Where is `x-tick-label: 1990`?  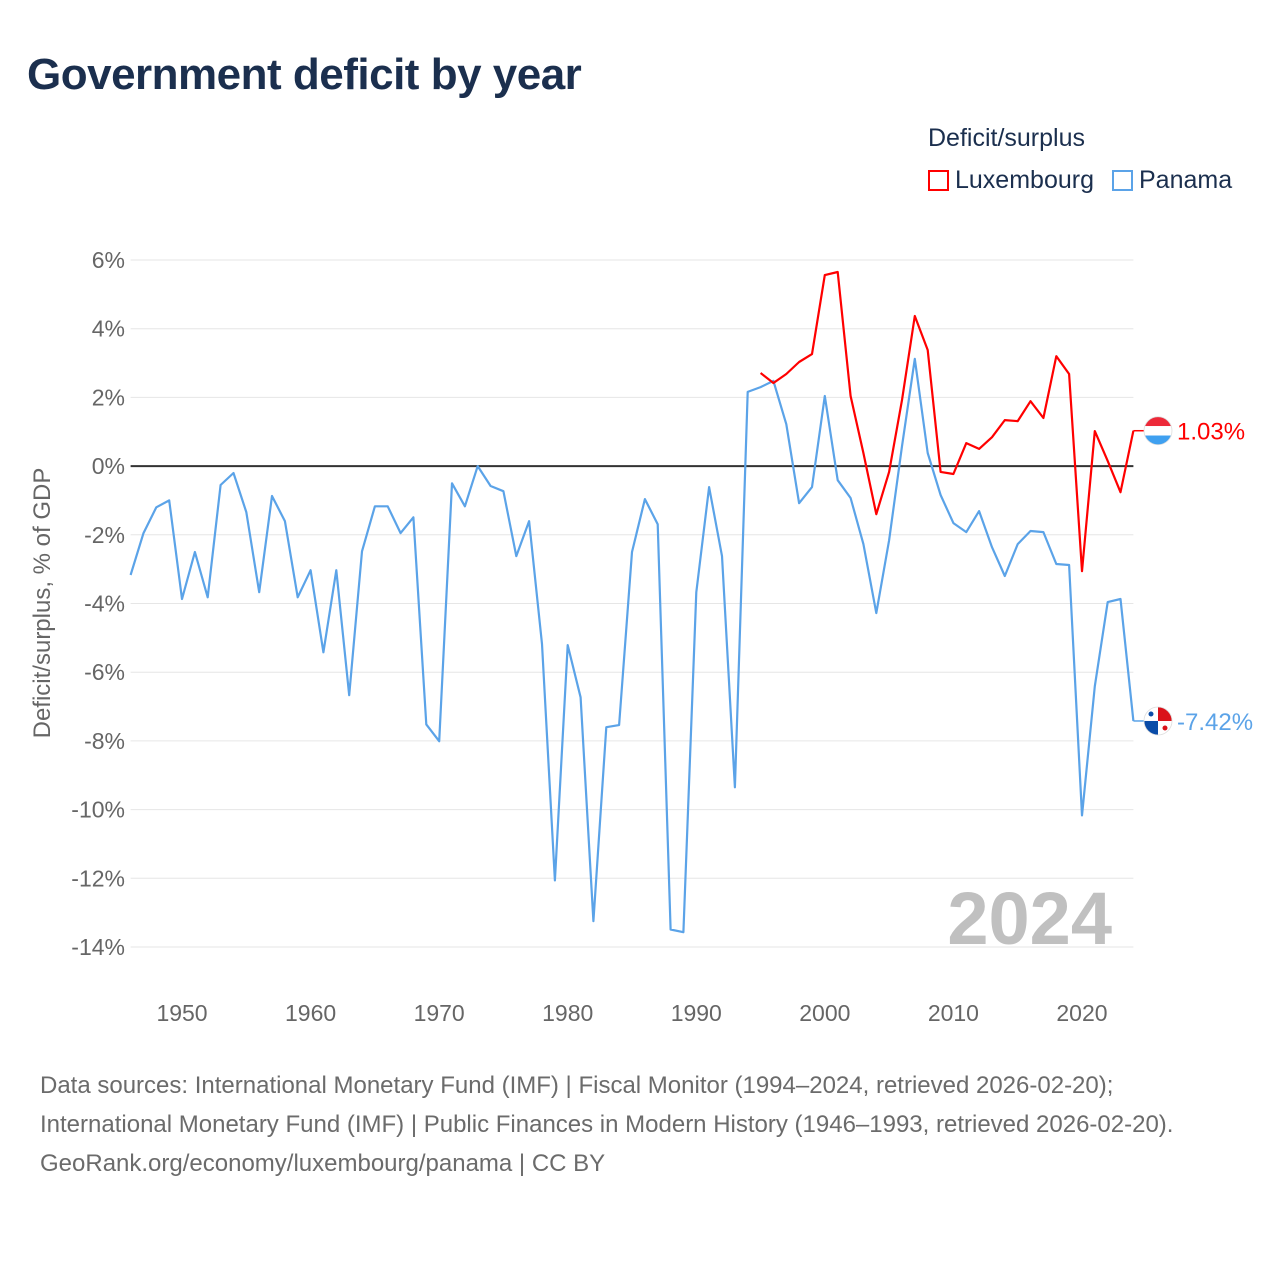
x-tick-label: 1990 is located at coordinates (696, 1013).